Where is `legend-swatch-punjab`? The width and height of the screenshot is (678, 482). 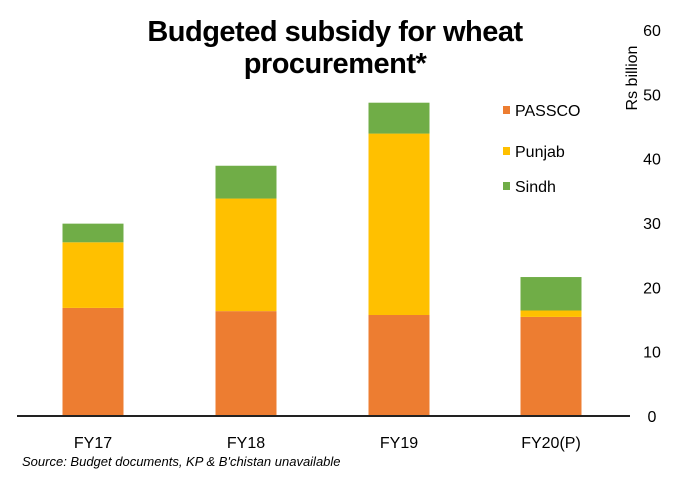
legend-swatch-punjab is located at coordinates (506, 151).